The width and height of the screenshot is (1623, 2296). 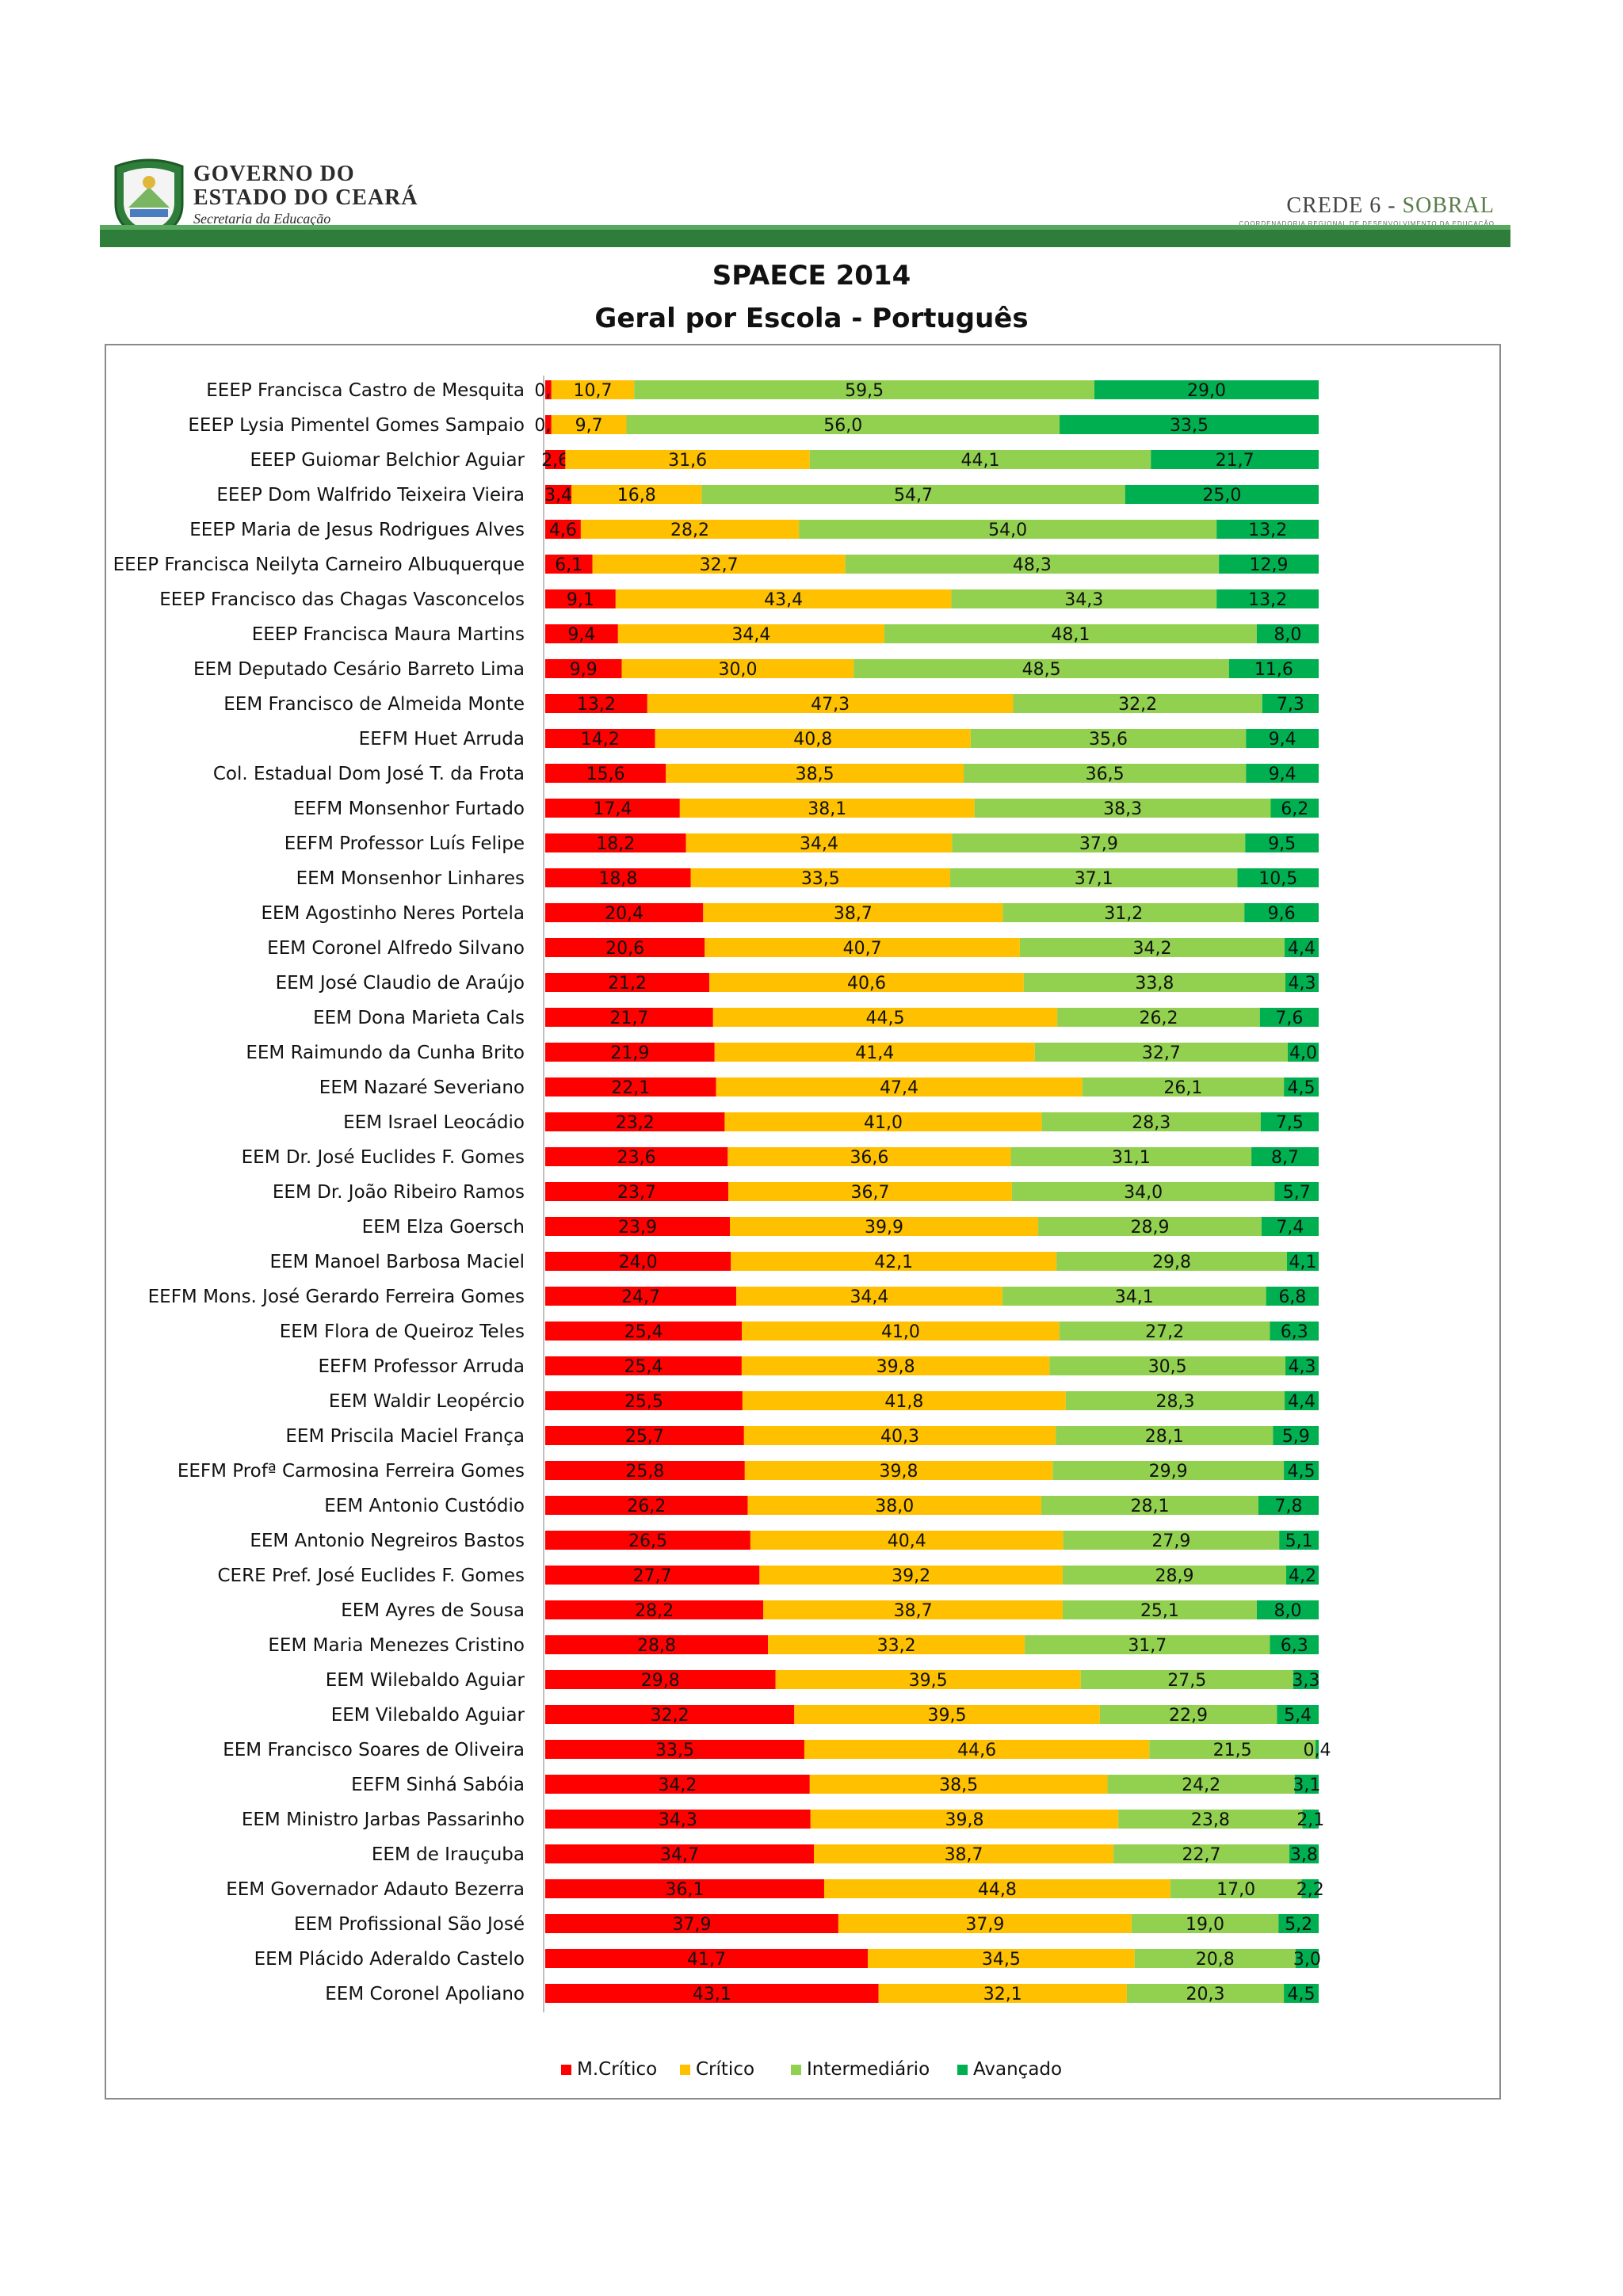 I want to click on data-label: 41,8, so click(x=903, y=1402).